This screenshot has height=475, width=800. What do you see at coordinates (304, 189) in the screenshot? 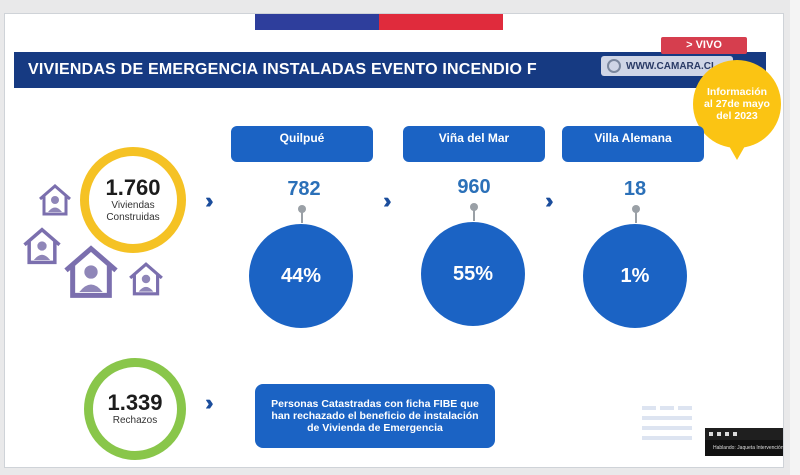
I see `city-value-quilpue: 782` at bounding box center [304, 189].